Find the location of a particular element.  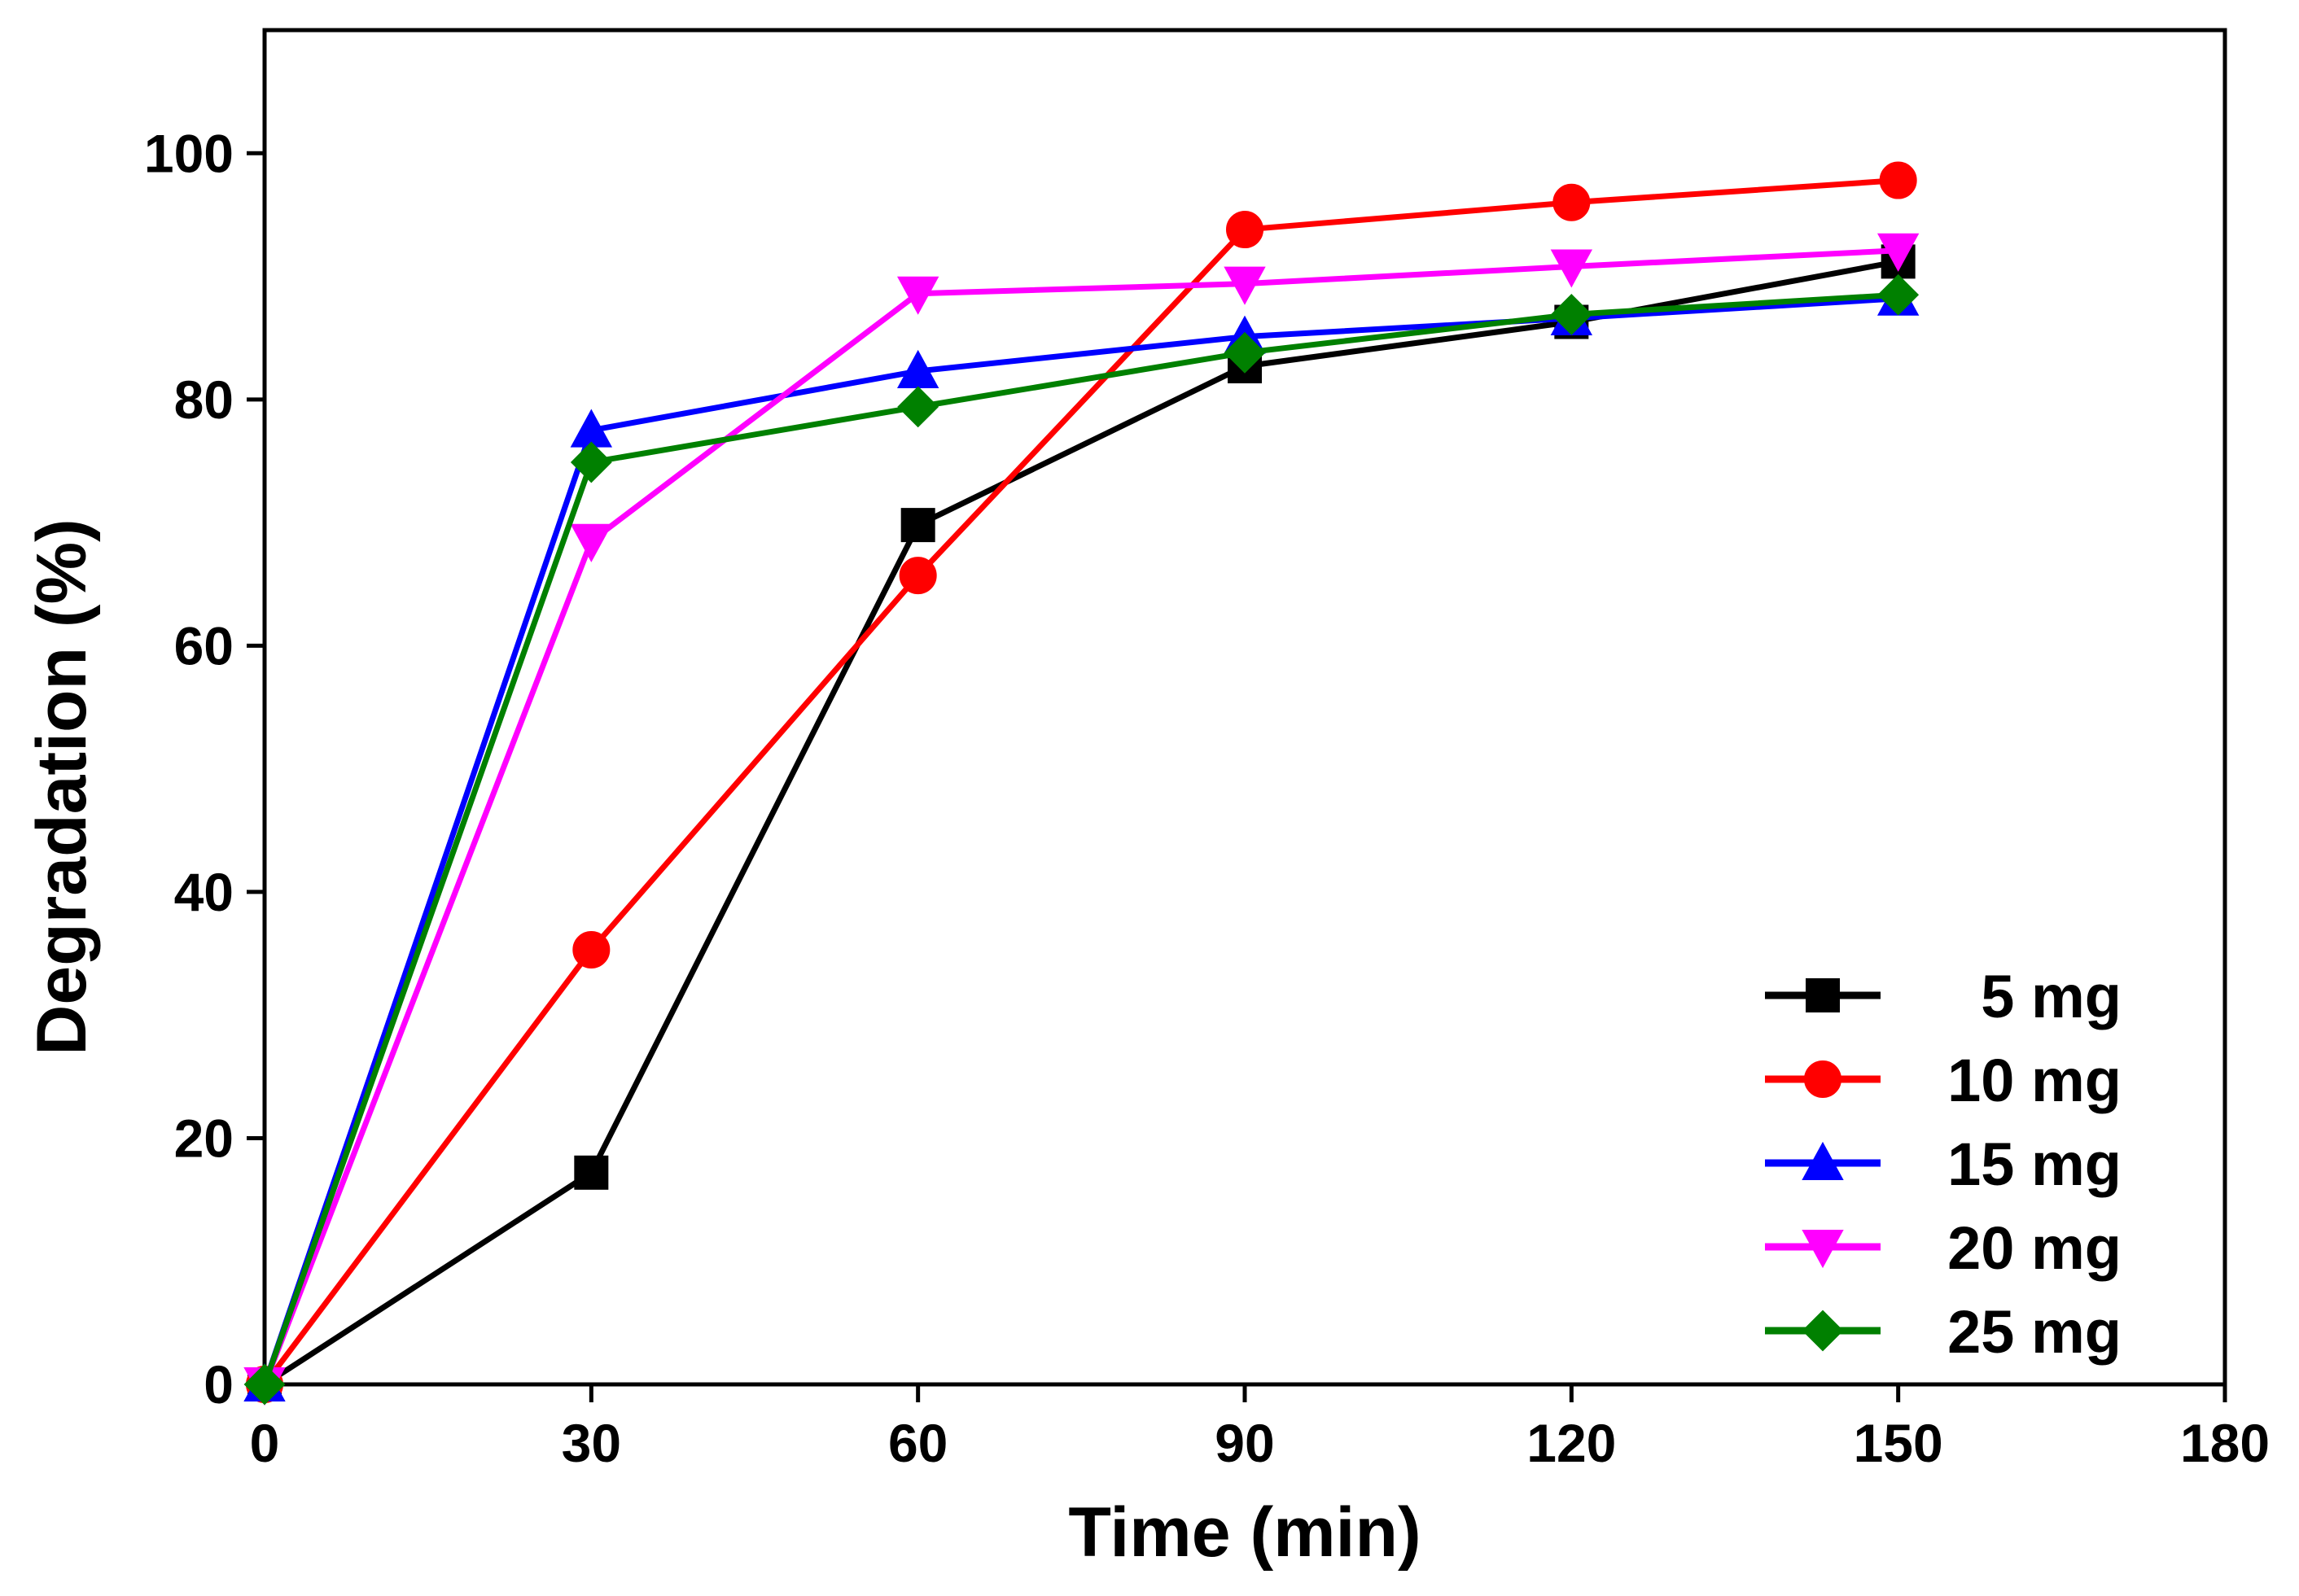

x-tick-label: 120 is located at coordinates (1571, 1443).